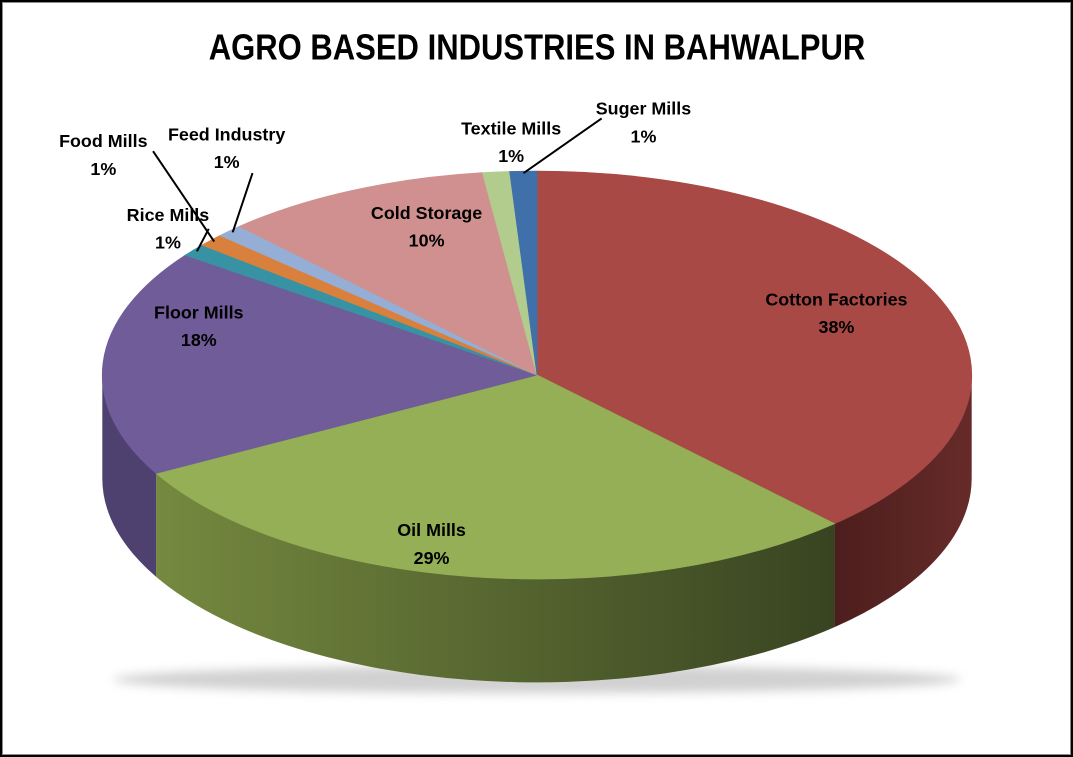 The width and height of the screenshot is (1073, 757). I want to click on slice-label-suger-mills: Suger Mills 1%, so click(643, 122).